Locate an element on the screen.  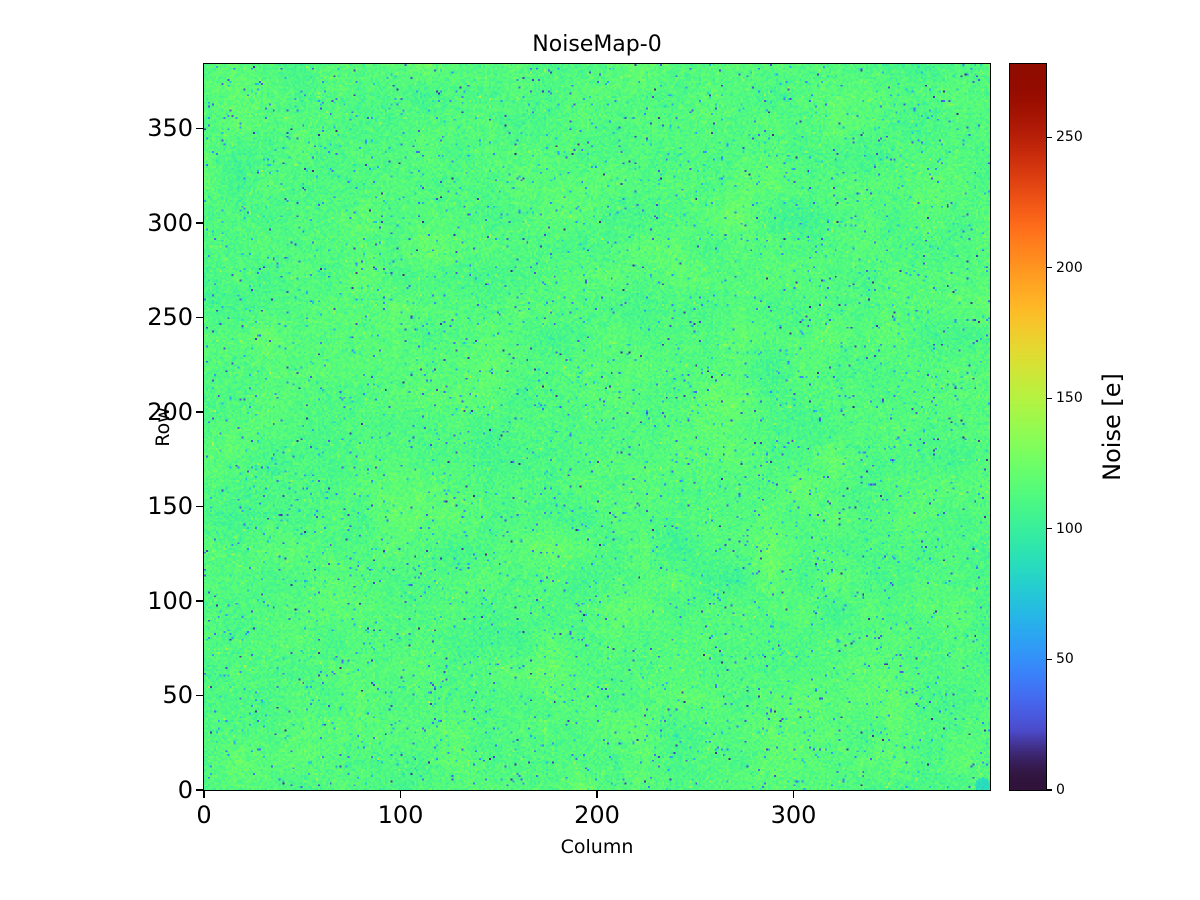
x-tick-label: 200 is located at coordinates (597, 815).